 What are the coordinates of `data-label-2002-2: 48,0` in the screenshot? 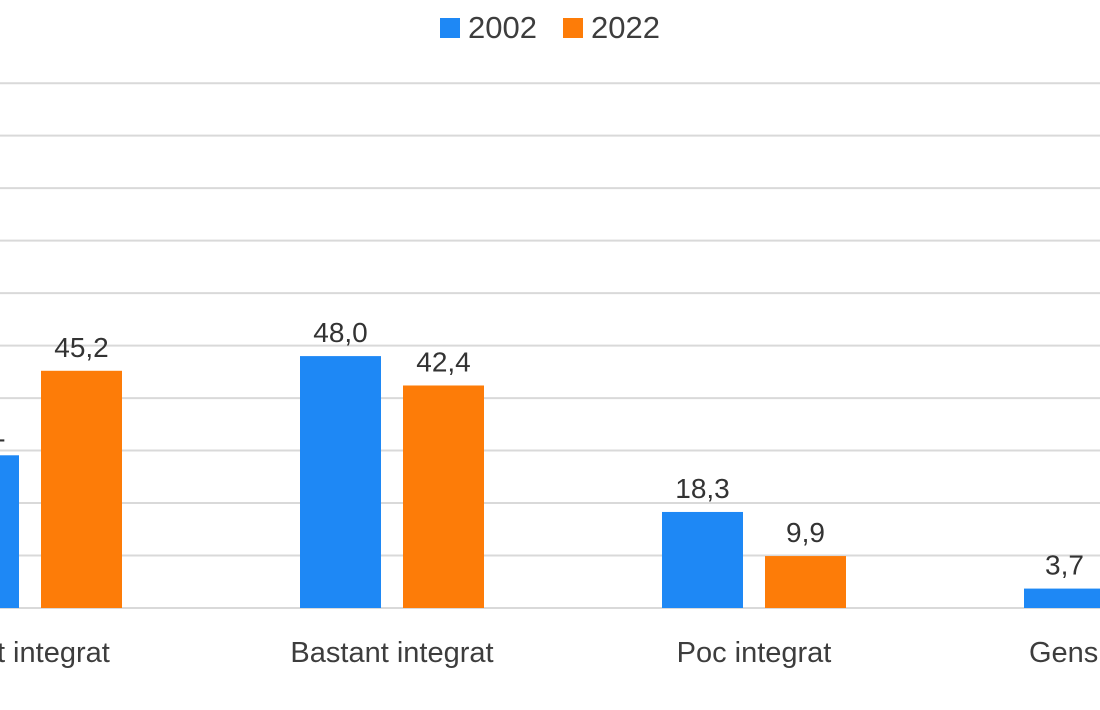 It's located at (340, 332).